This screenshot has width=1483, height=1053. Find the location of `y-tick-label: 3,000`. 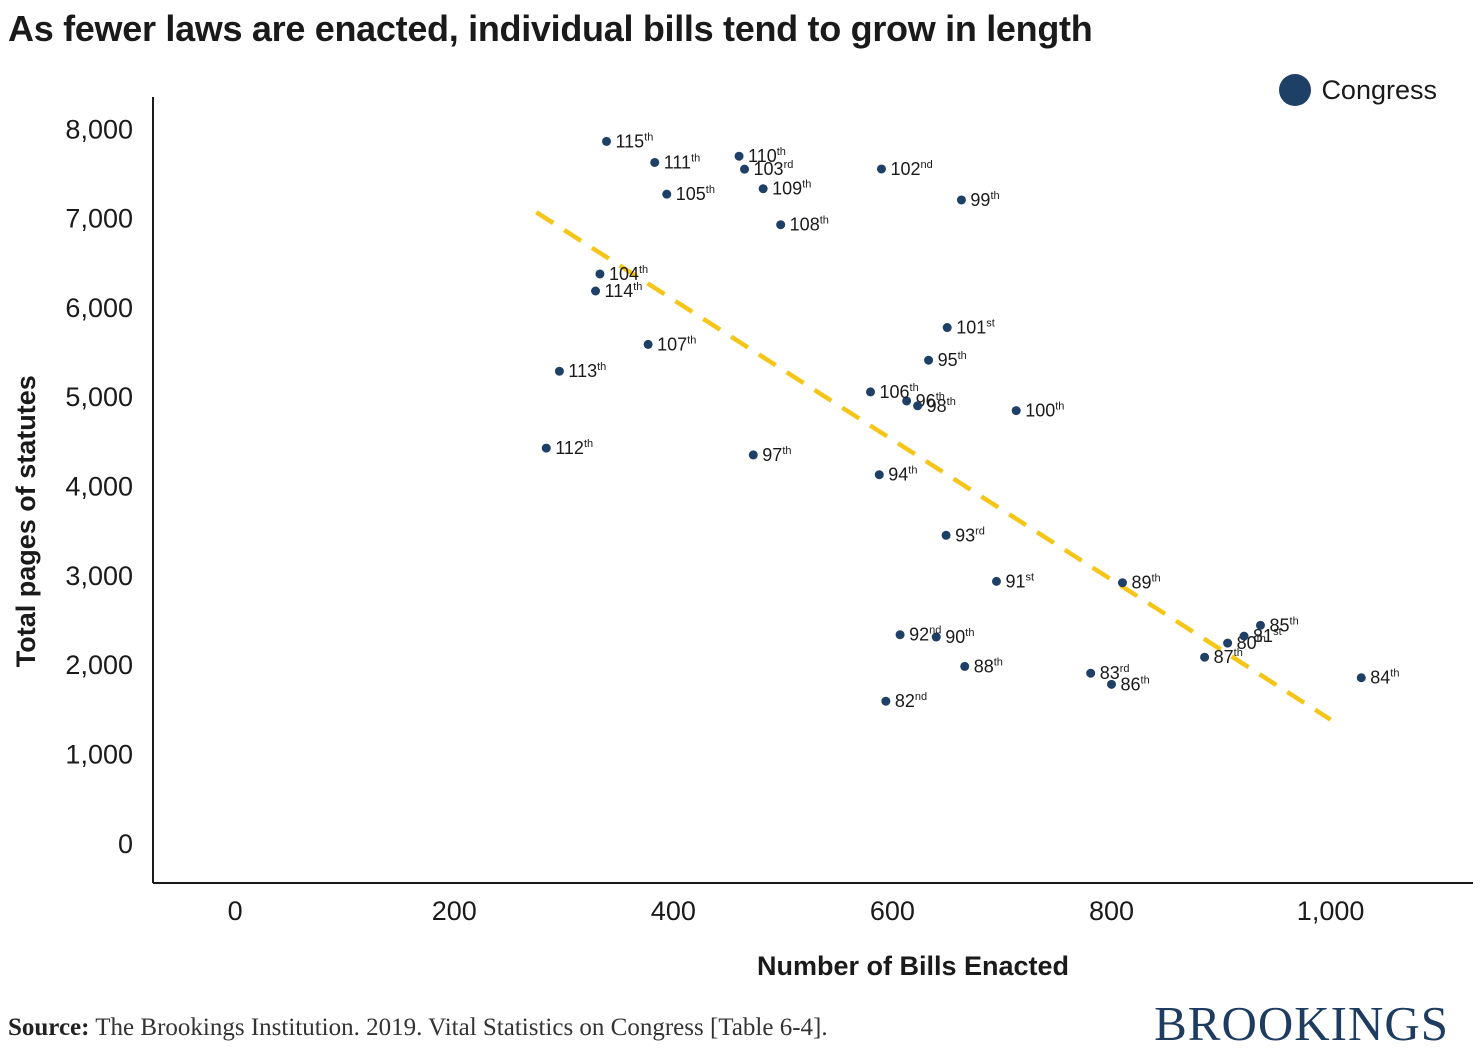

y-tick-label: 3,000 is located at coordinates (99, 576).